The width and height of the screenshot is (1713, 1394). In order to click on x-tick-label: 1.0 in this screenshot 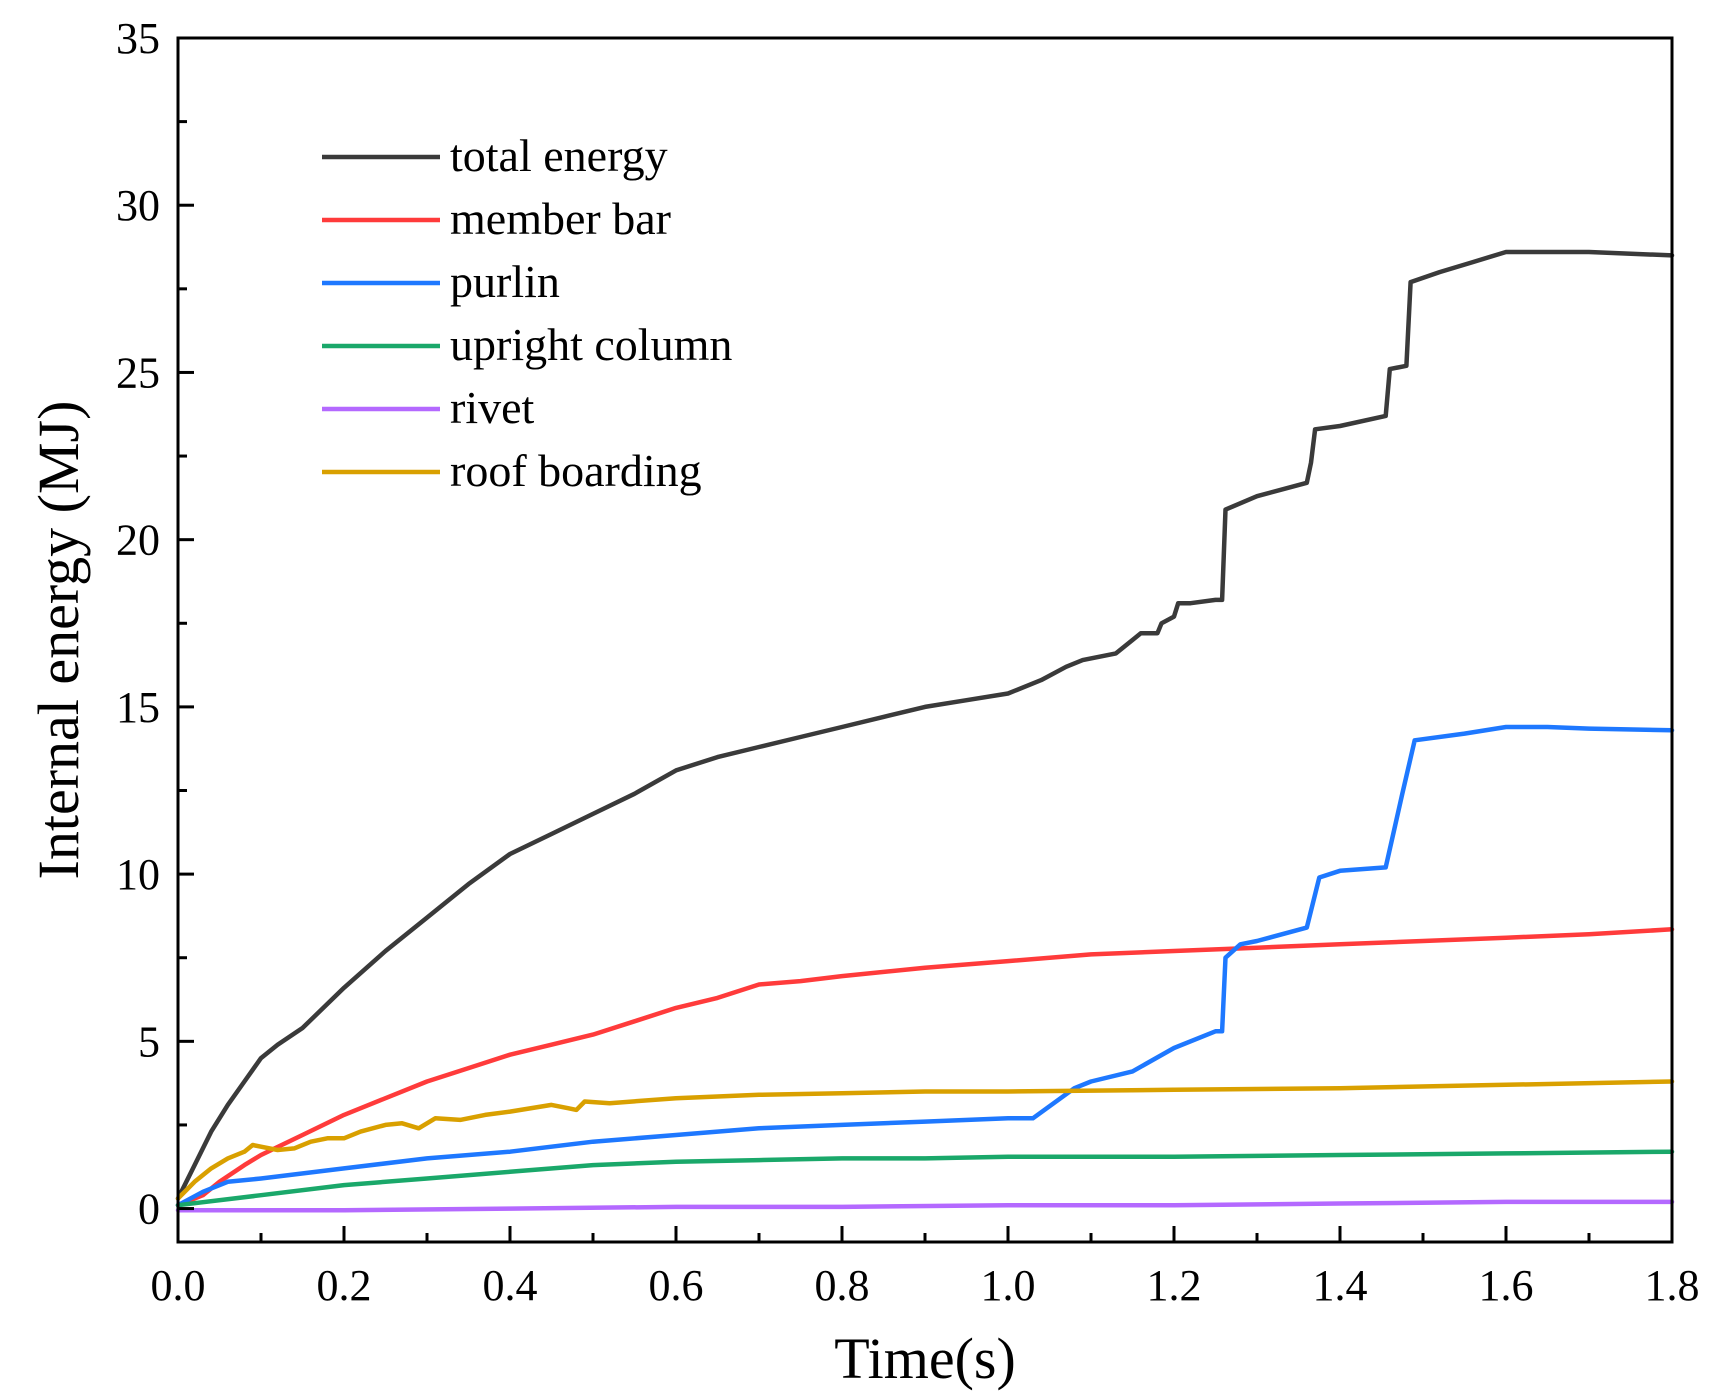, I will do `click(1008, 1285)`.